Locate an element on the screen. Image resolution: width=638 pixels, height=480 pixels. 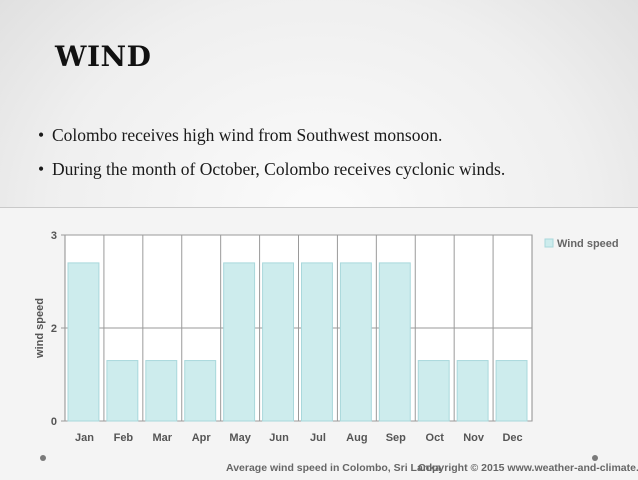
x-tick-label: Sep is located at coordinates (396, 438).